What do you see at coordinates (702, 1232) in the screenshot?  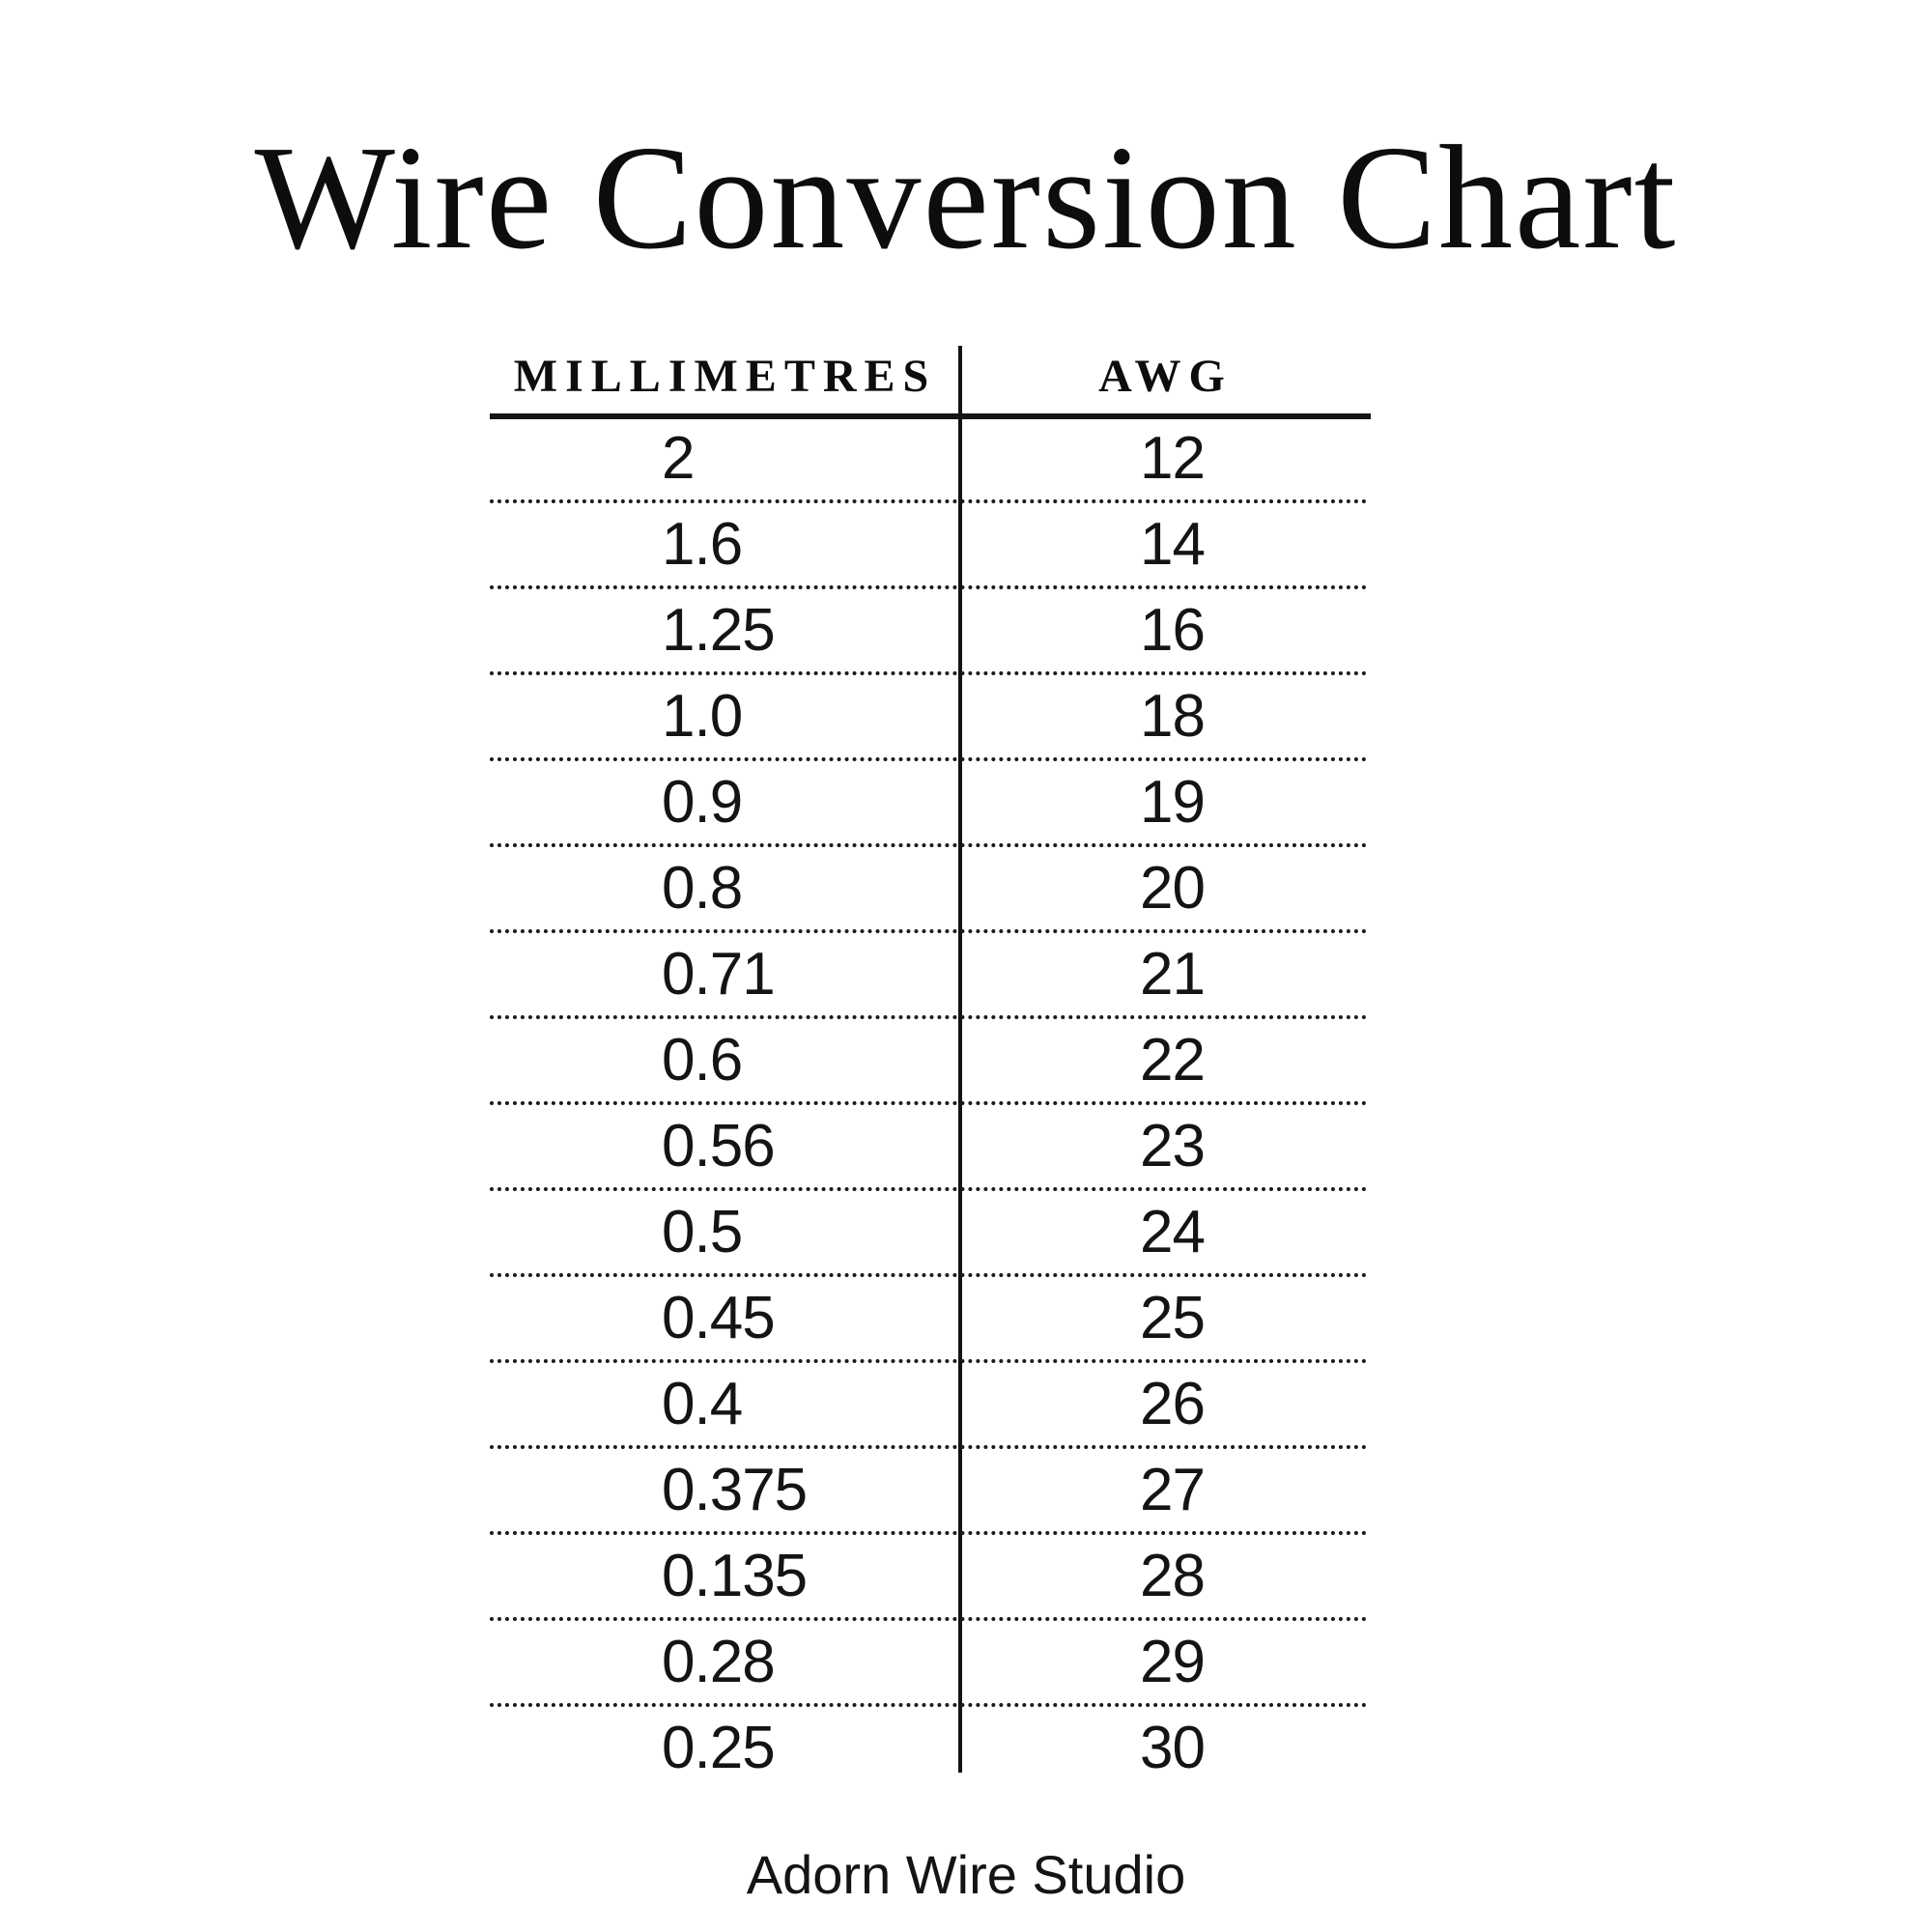 I see `millimetres-value: 0.5` at bounding box center [702, 1232].